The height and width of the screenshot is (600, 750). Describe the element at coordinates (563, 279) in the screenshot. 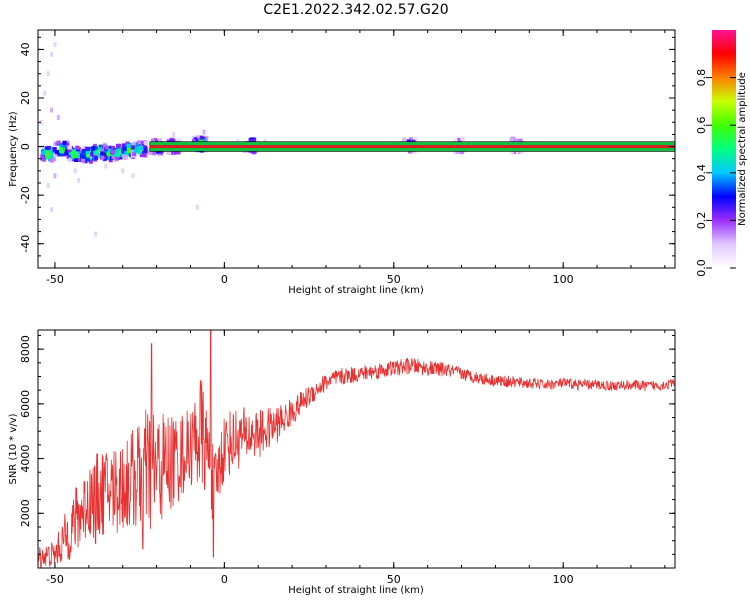

I see `spectrogram-x-tick-label: 100` at that location.